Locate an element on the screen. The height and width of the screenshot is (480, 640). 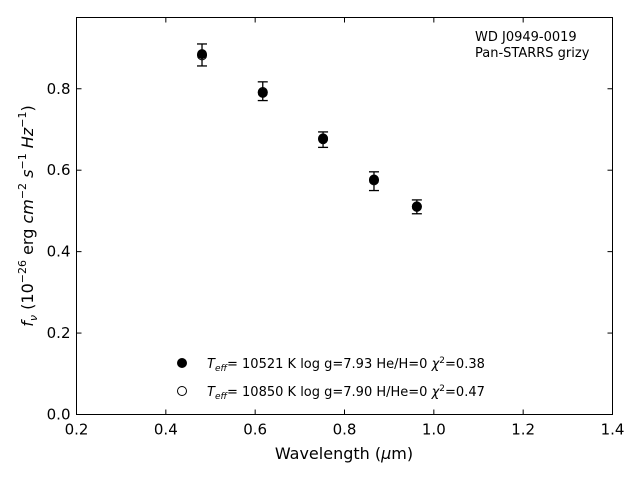
x-tick-label: 0.2 is located at coordinates (77, 430).